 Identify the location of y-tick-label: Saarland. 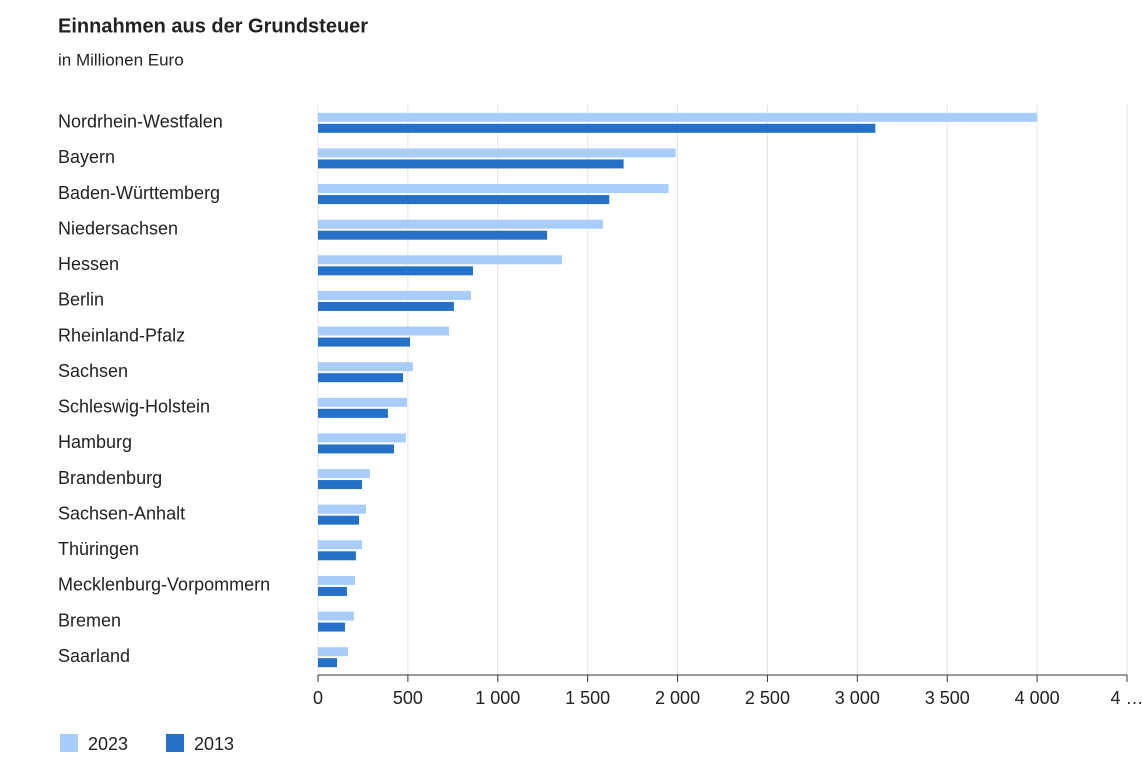
(94, 656).